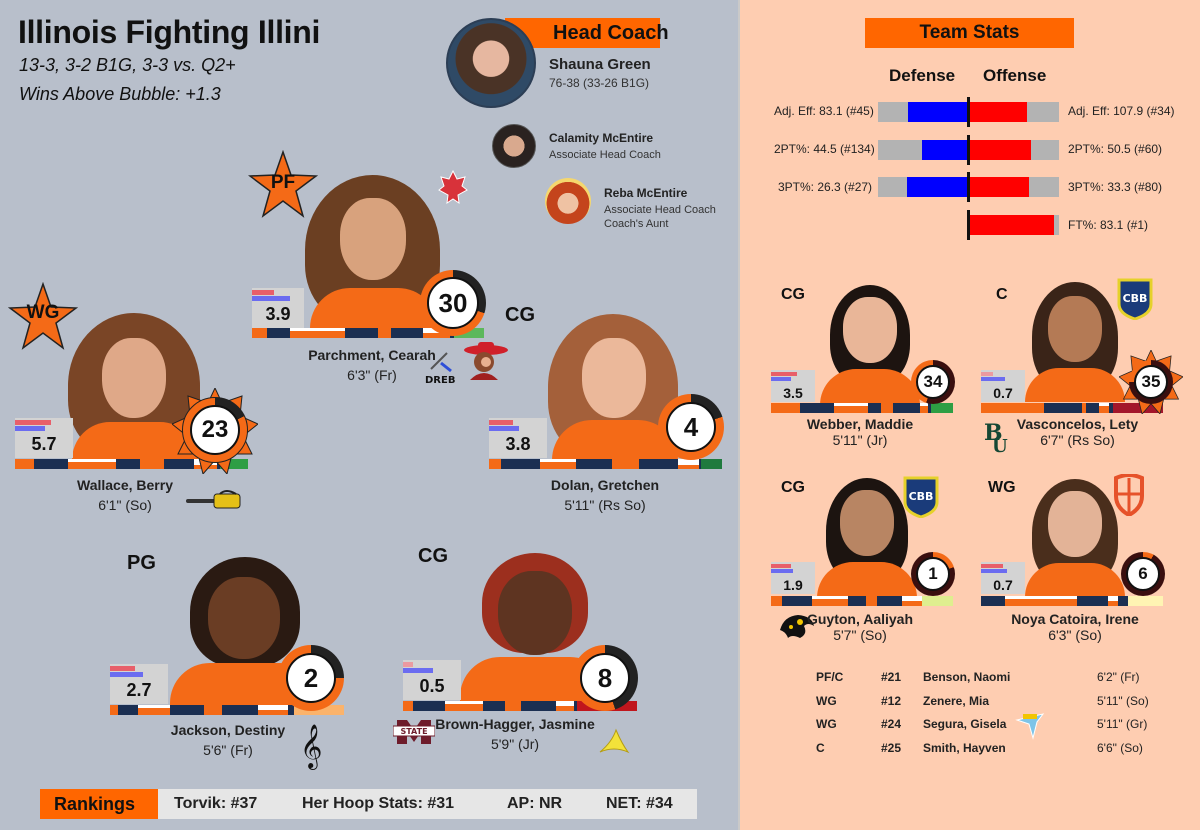  Describe the element at coordinates (1118, 677) in the screenshot. I see `bench-height-class: 6'2" (Fr)` at that location.